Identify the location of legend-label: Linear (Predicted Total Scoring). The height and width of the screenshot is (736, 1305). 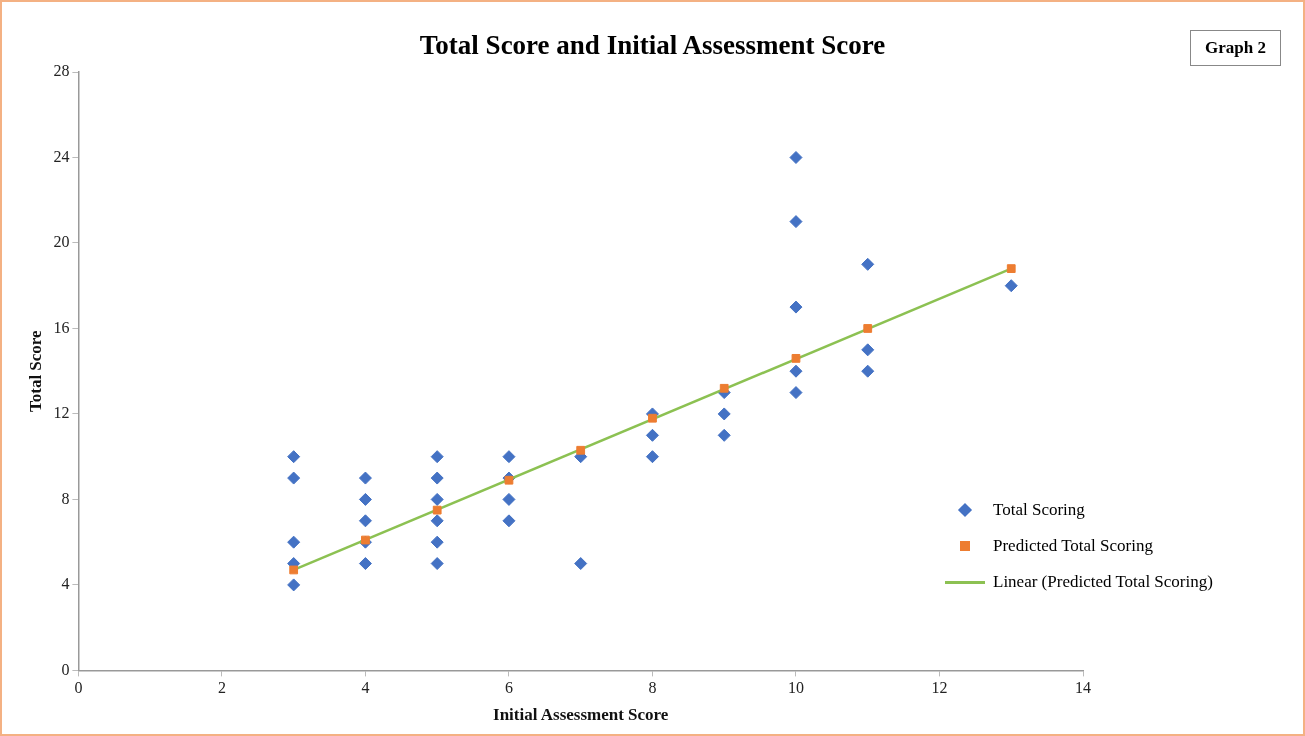
(1103, 582).